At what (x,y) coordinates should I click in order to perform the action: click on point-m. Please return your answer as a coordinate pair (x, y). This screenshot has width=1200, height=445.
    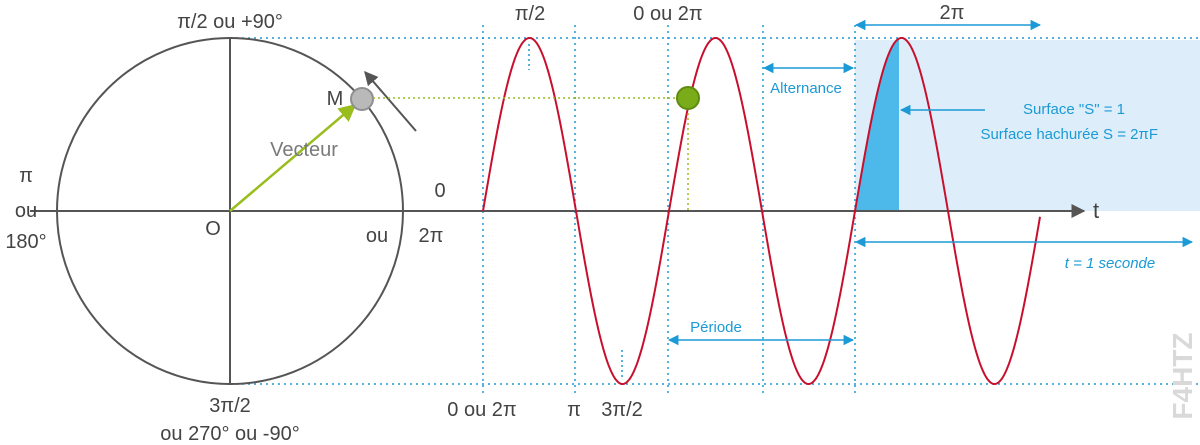
    Looking at the image, I should click on (362, 99).